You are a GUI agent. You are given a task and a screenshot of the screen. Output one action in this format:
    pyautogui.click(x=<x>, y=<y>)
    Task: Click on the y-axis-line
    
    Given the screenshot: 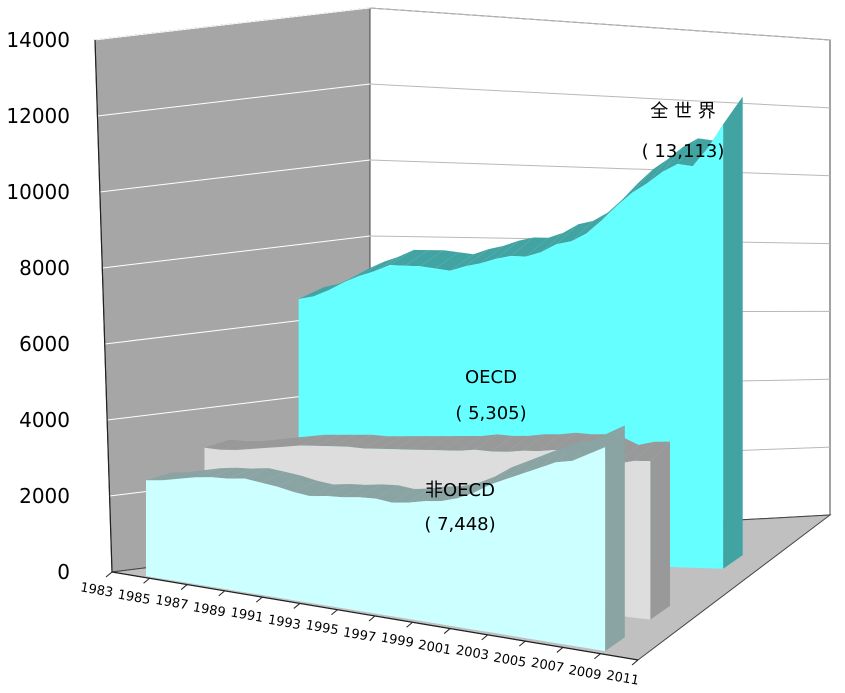 What is the action you would take?
    pyautogui.click(x=103, y=306)
    